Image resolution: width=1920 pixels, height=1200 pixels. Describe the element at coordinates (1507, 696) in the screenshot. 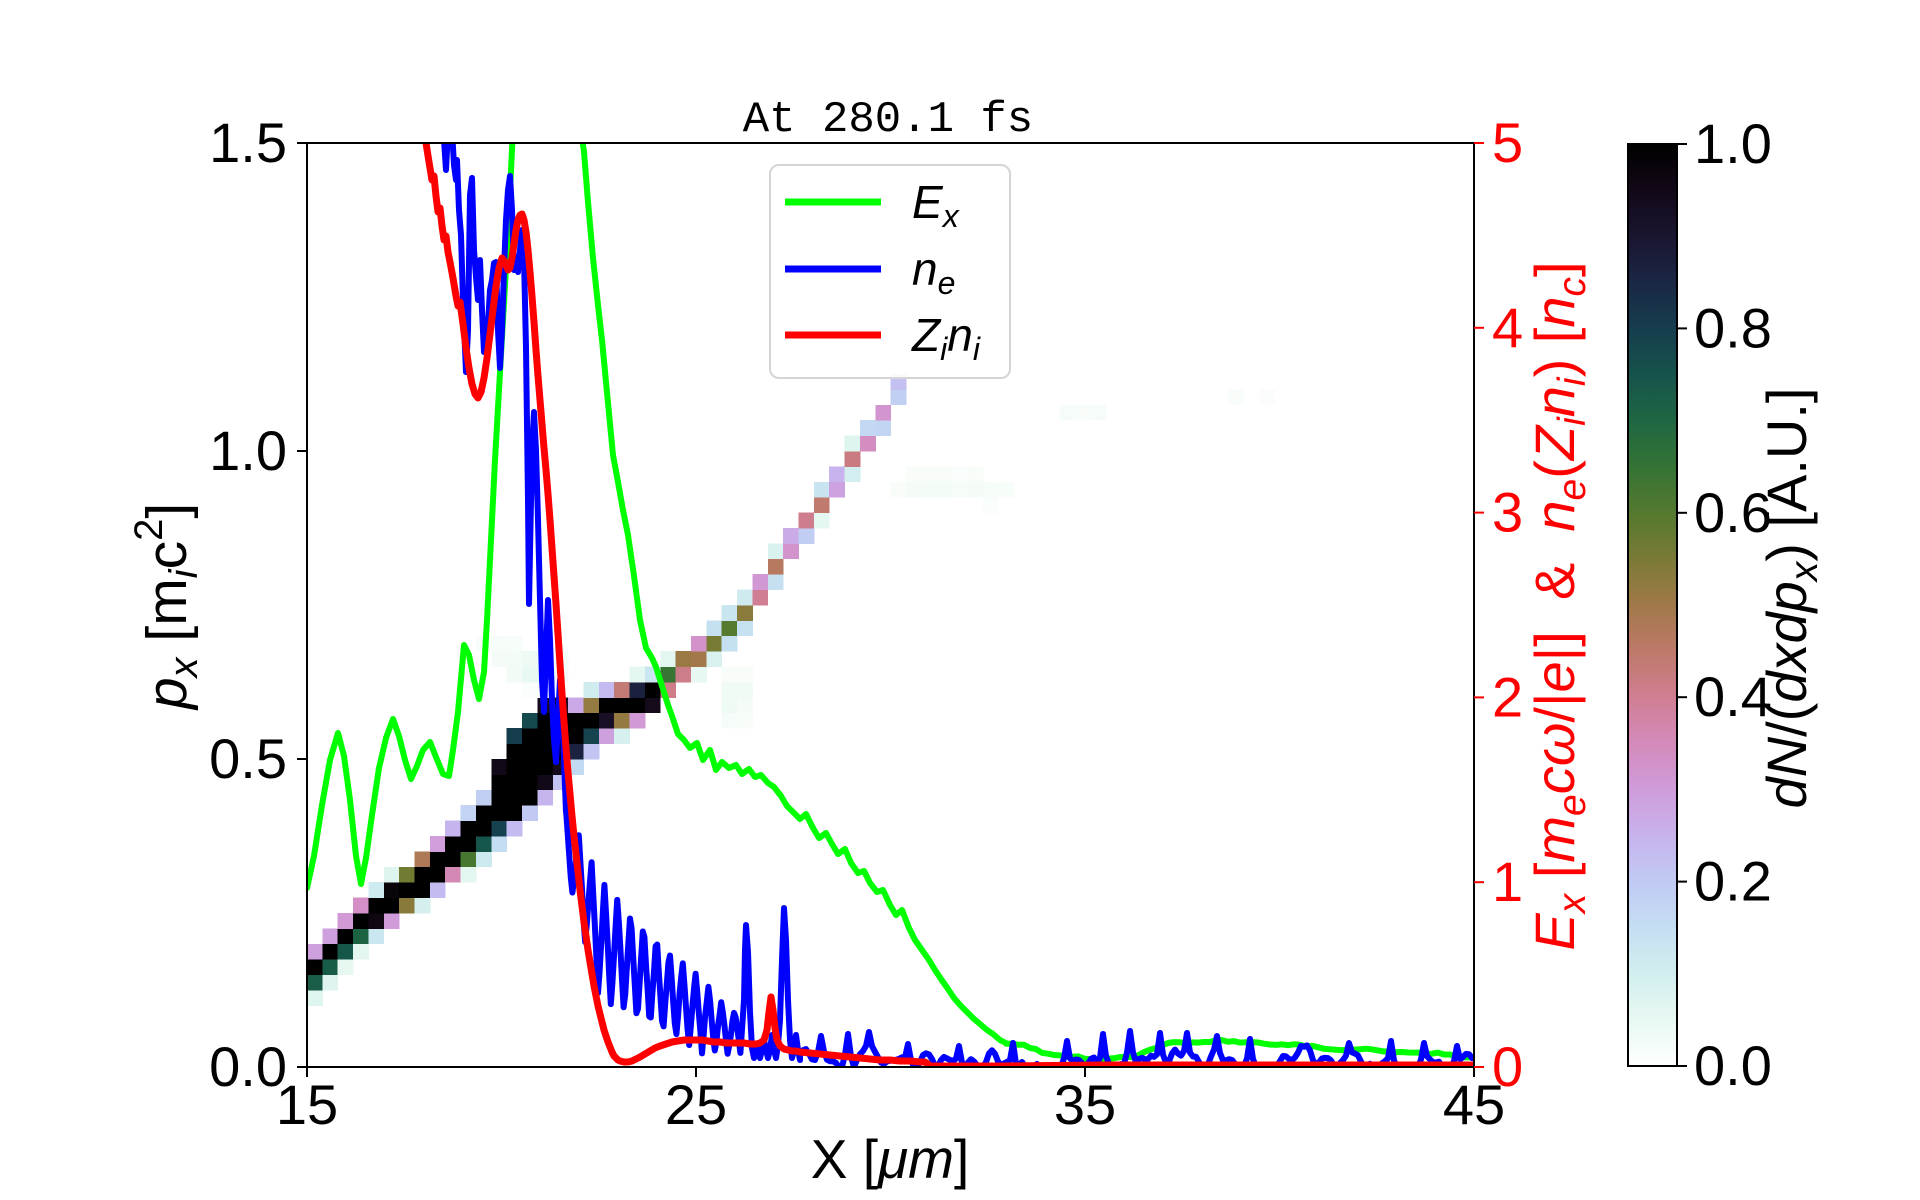

I see `svg-text: 2` at that location.